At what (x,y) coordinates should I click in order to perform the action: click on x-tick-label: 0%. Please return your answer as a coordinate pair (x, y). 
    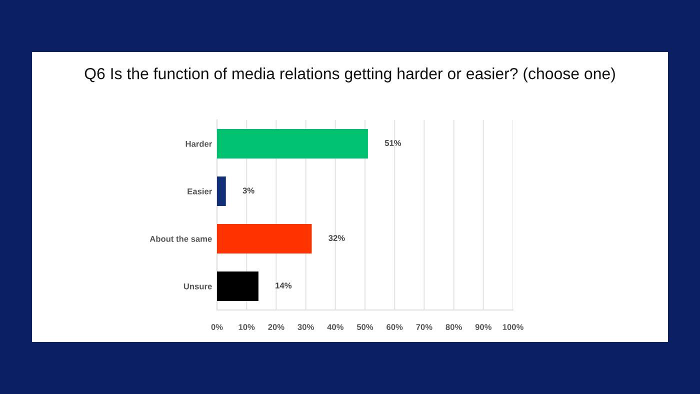
    Looking at the image, I should click on (217, 327).